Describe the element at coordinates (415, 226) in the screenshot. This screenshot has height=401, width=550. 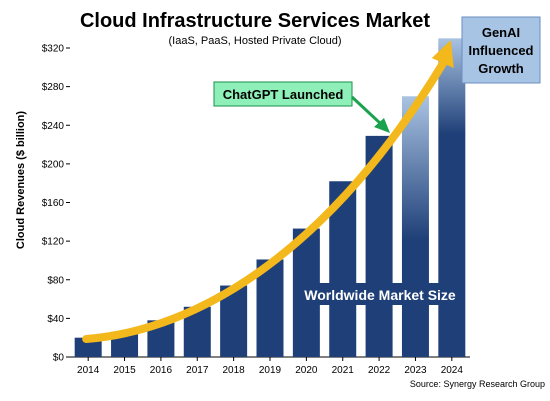
I see `bar-2023` at that location.